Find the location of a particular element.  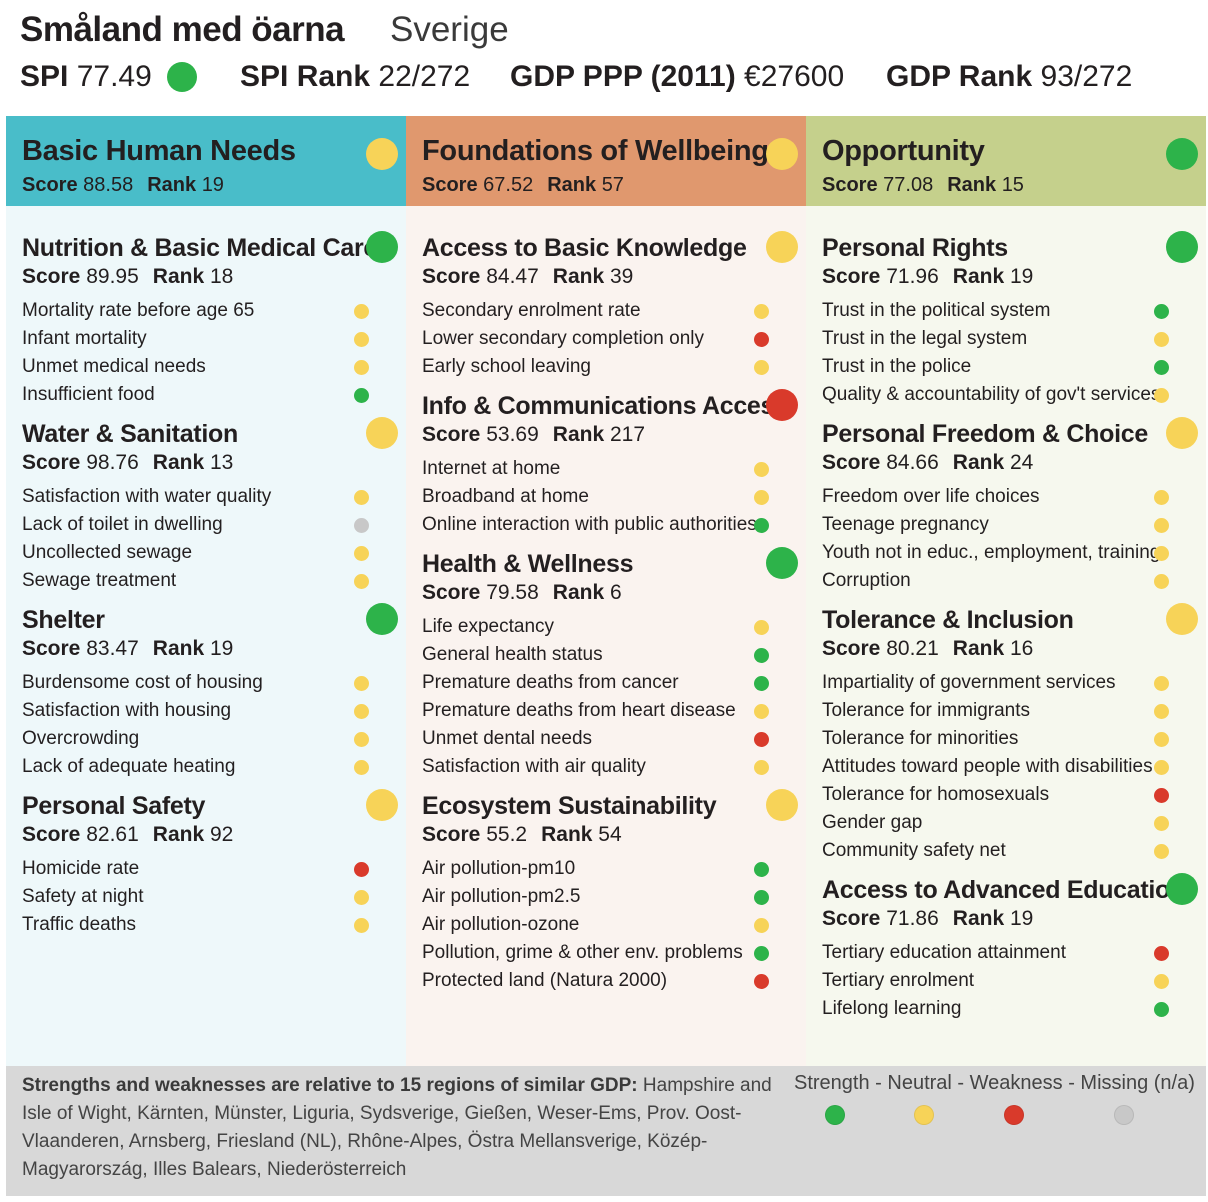

rank-value: 18 is located at coordinates (221, 276).